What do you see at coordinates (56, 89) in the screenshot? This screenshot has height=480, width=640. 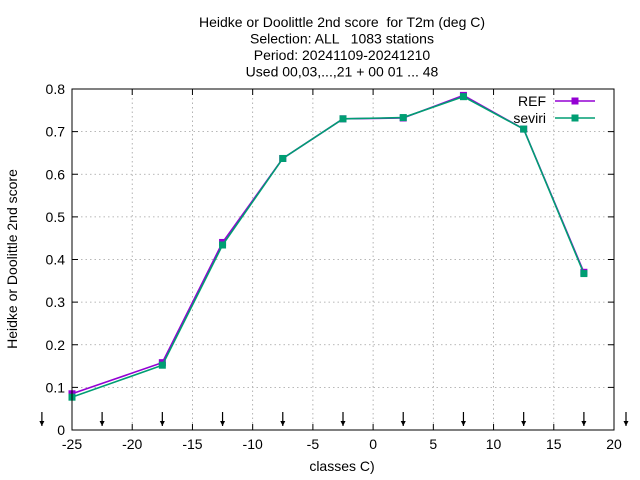 I see `y-tick-label: 0.8` at bounding box center [56, 89].